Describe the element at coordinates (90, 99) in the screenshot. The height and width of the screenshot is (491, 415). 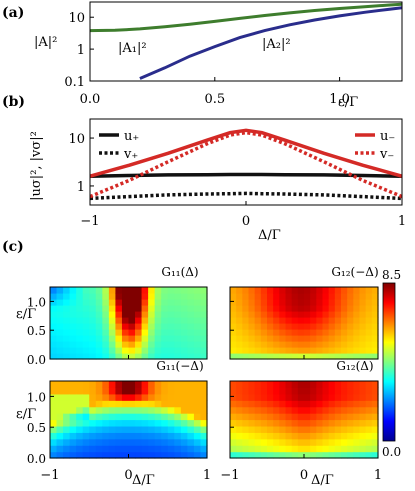
I see `panel-a-xtick-label: 0.0` at that location.